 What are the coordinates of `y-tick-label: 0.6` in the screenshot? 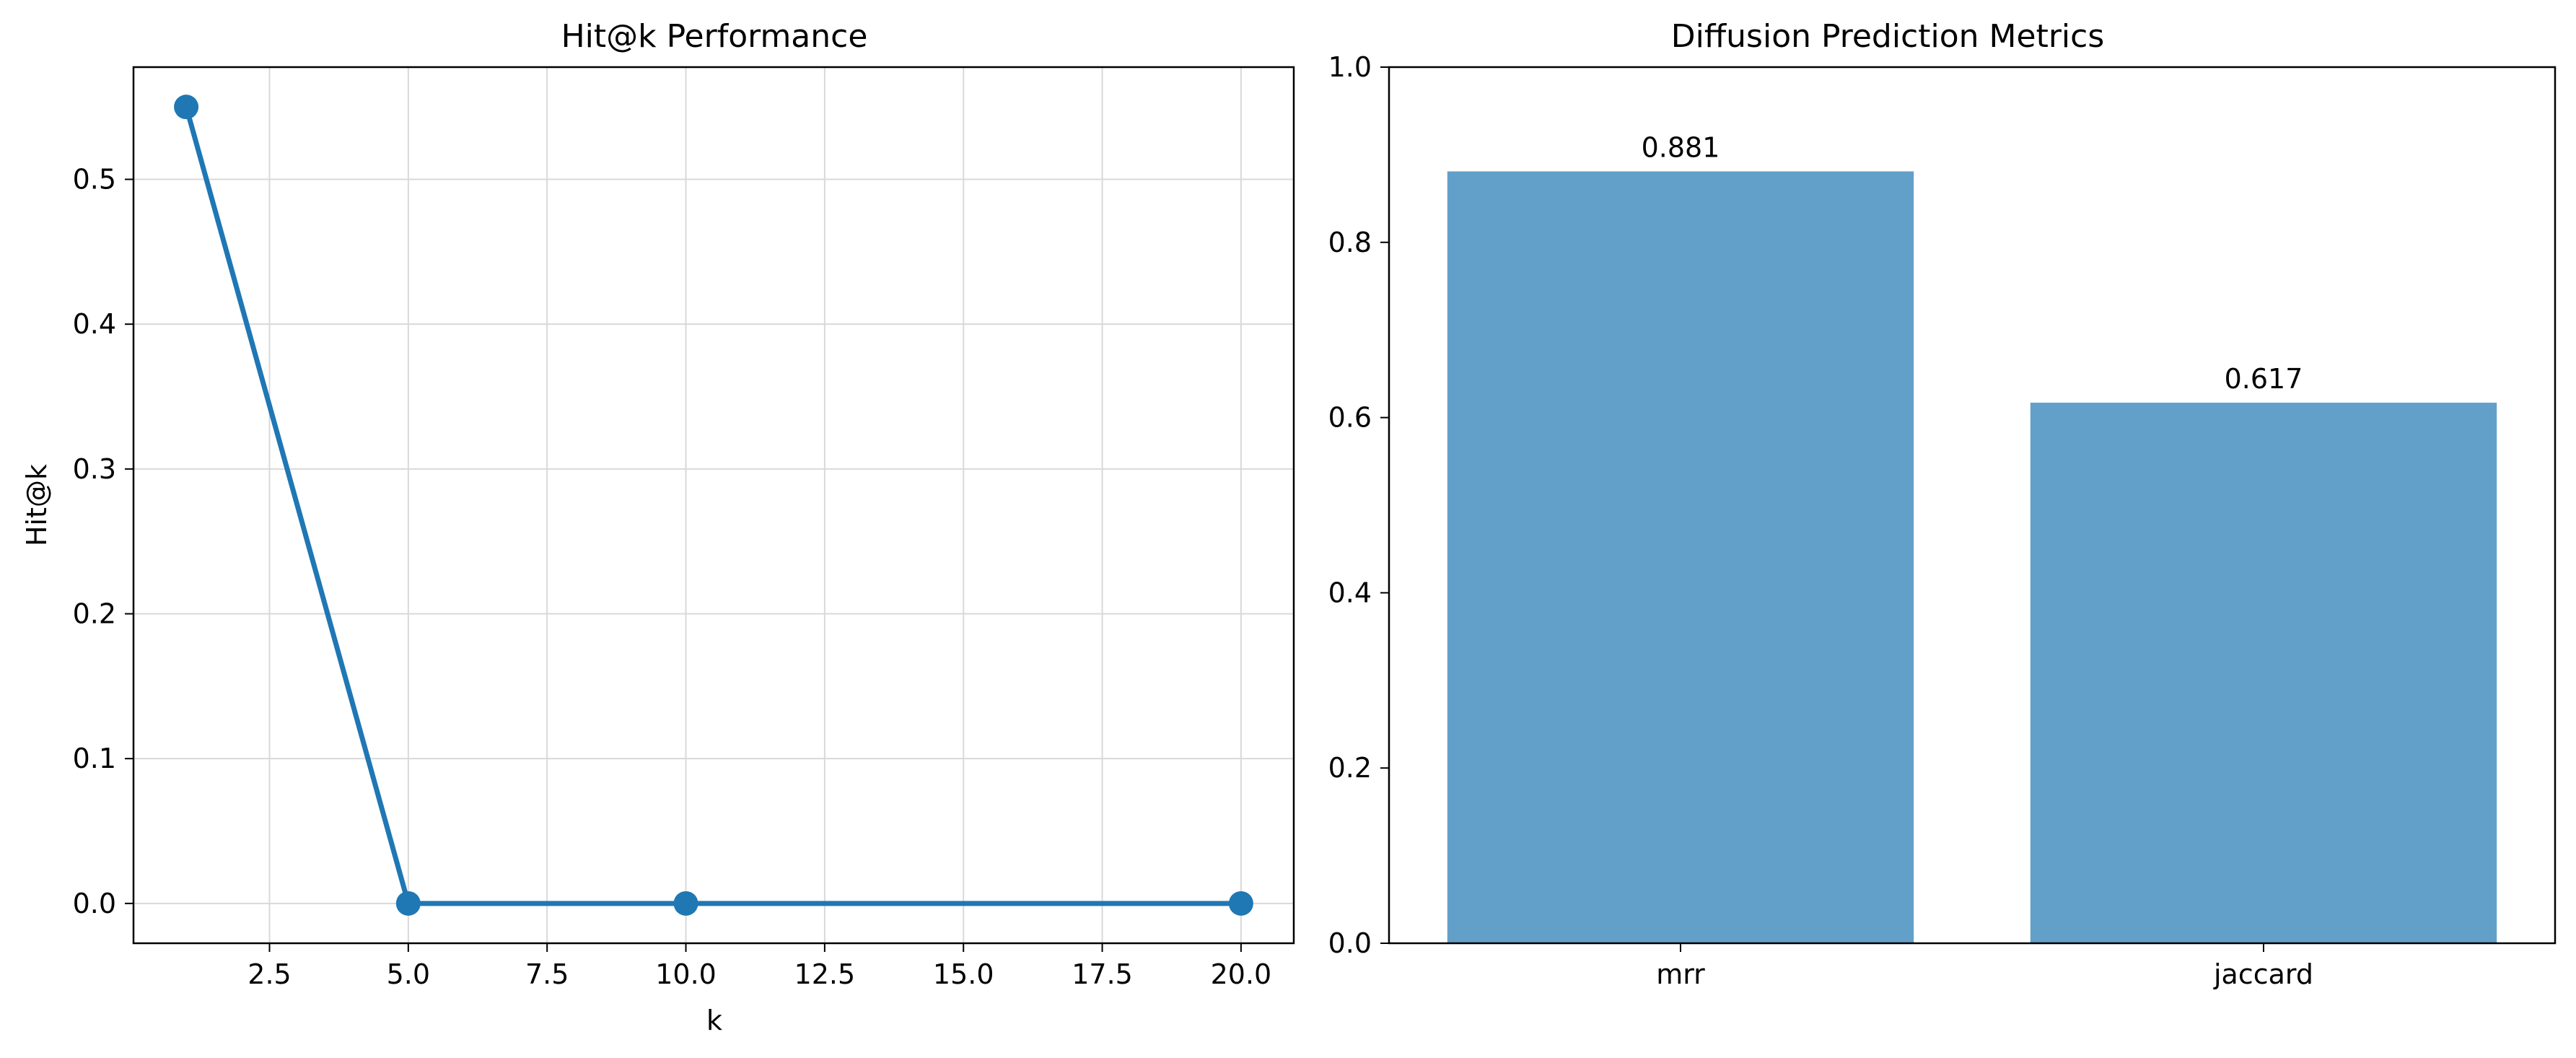 It's located at (1350, 418).